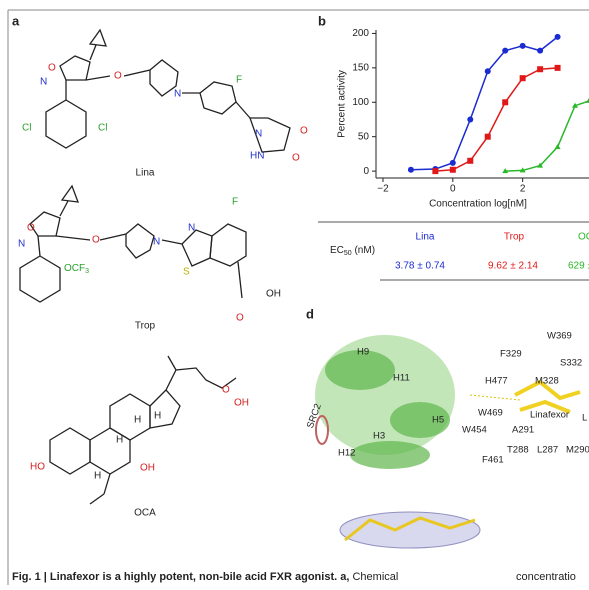 Image resolution: width=589 pixels, height=590 pixels. Describe the element at coordinates (145, 513) in the screenshot. I see `structure-name: OCA` at that location.